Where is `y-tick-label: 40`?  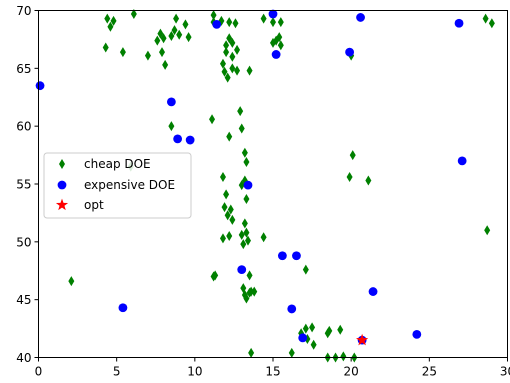
y-tick-label: 40 is located at coordinates (23, 358).